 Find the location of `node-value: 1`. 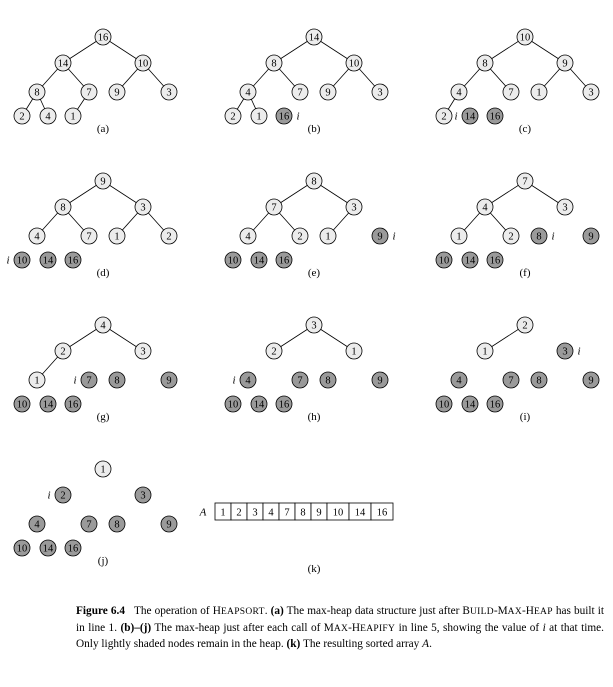

node-value: 1 is located at coordinates (484, 352).